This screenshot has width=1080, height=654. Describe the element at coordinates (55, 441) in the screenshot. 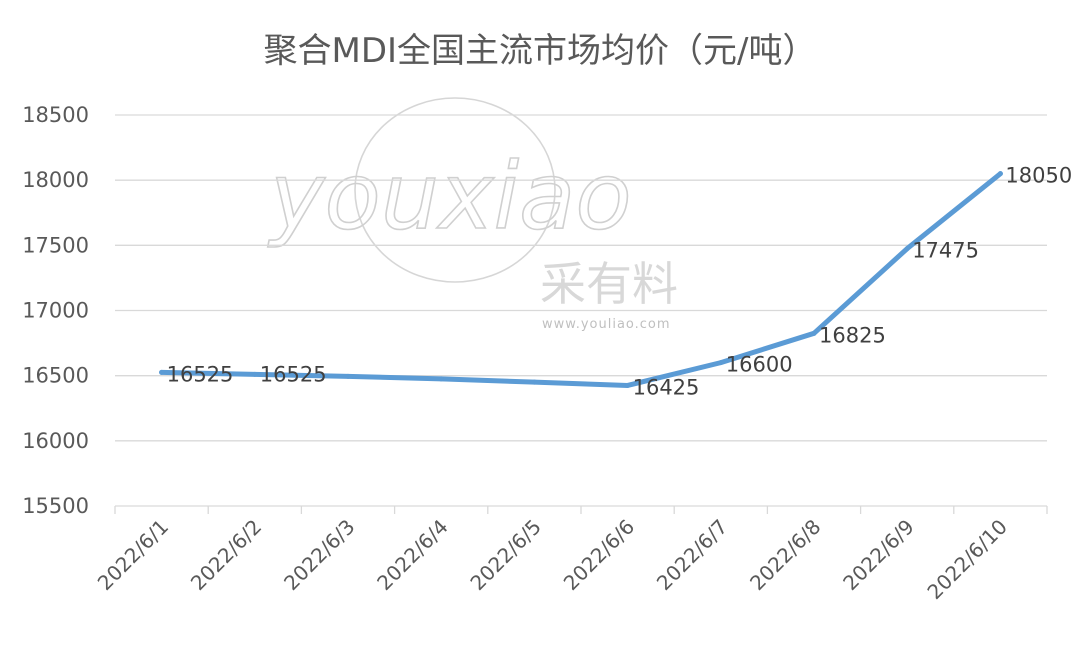

I see `y-tick-label: 16000` at that location.